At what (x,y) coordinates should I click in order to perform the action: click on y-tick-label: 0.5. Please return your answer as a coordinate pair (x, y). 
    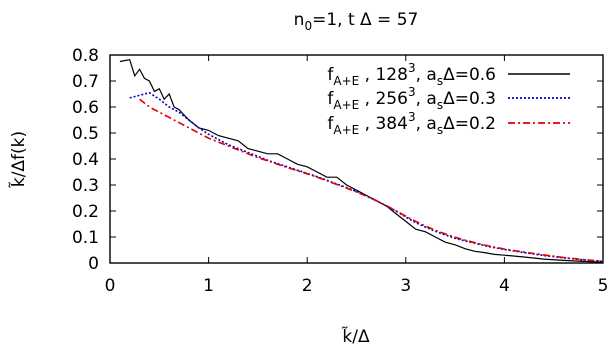
    Looking at the image, I should click on (85, 134).